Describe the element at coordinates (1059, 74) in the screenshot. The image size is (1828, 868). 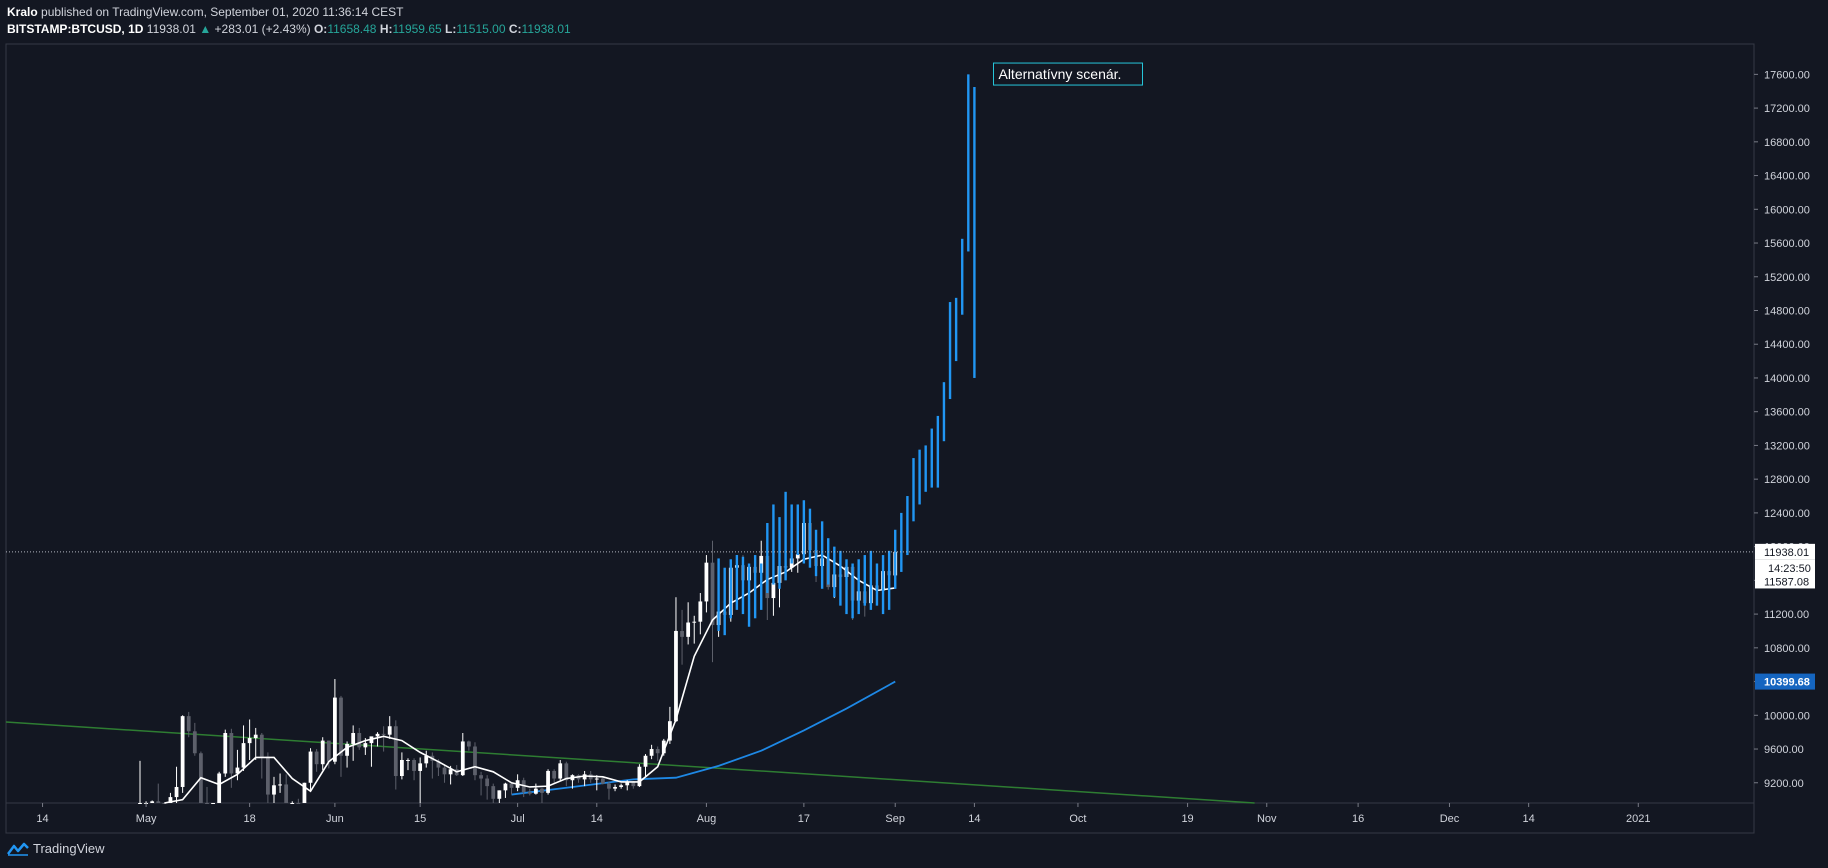
I see `annotation-text: Alternatívny scenár.` at that location.